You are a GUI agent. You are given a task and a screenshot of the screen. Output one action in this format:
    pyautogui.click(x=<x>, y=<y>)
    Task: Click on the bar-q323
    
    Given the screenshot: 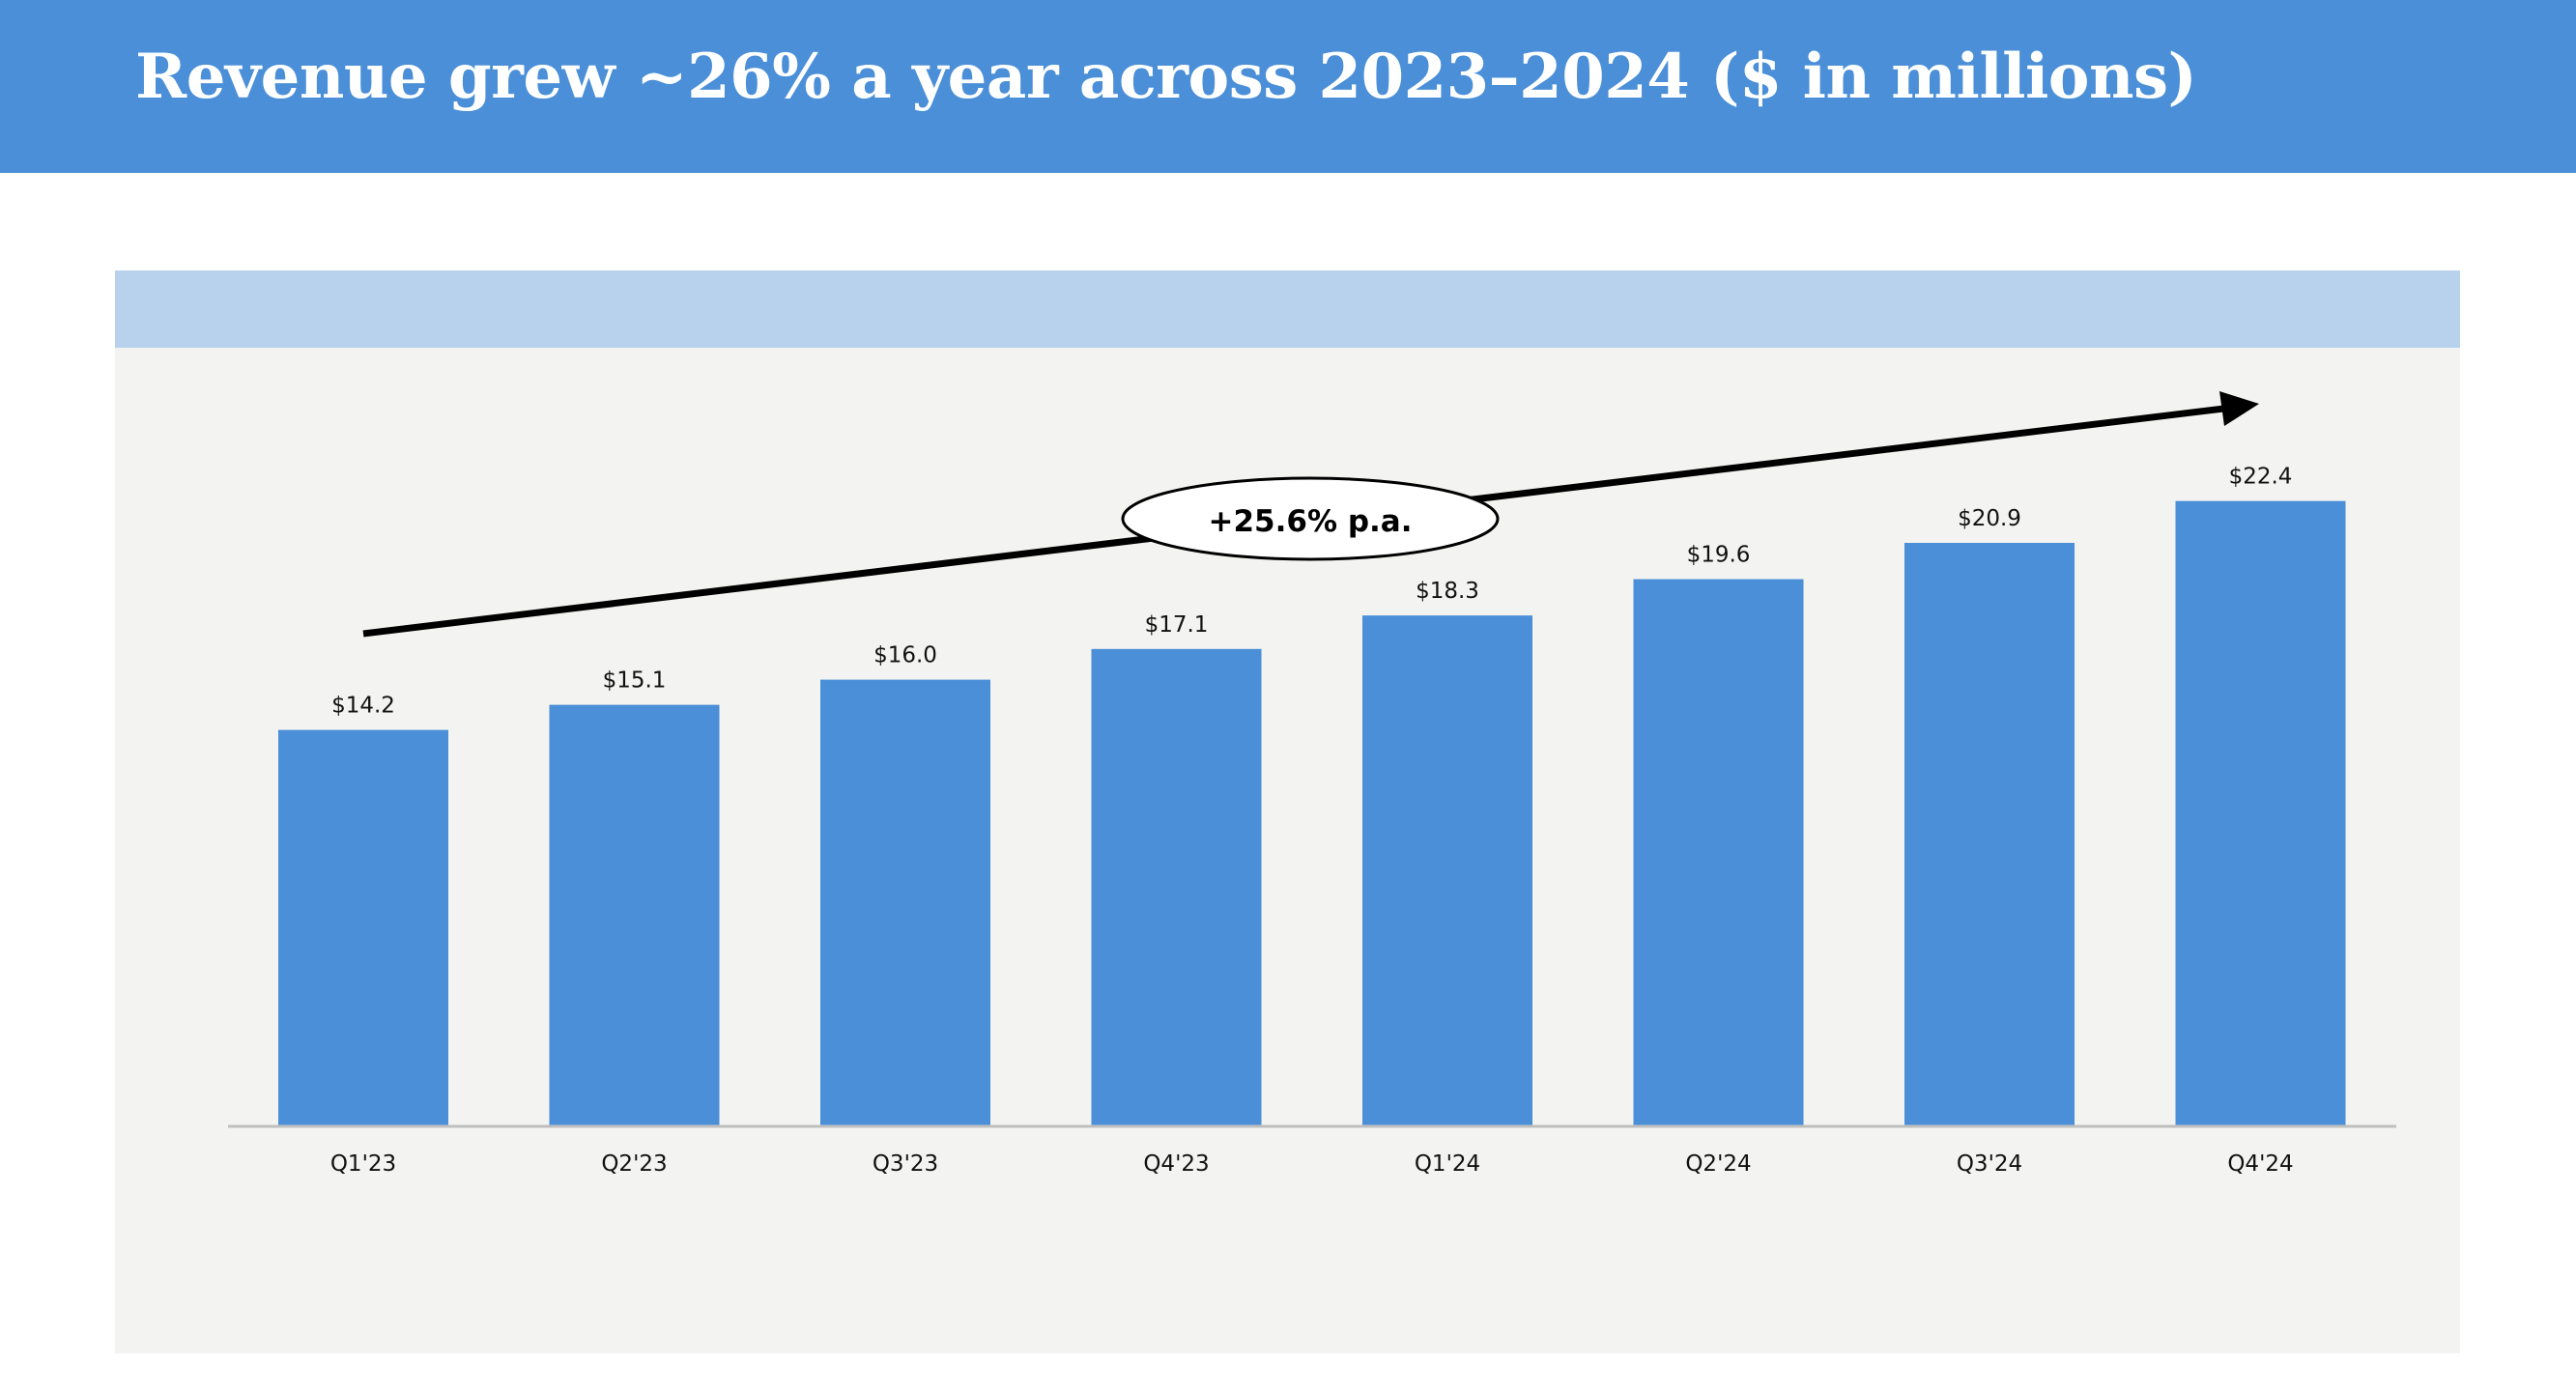 What is the action you would take?
    pyautogui.click(x=905, y=902)
    